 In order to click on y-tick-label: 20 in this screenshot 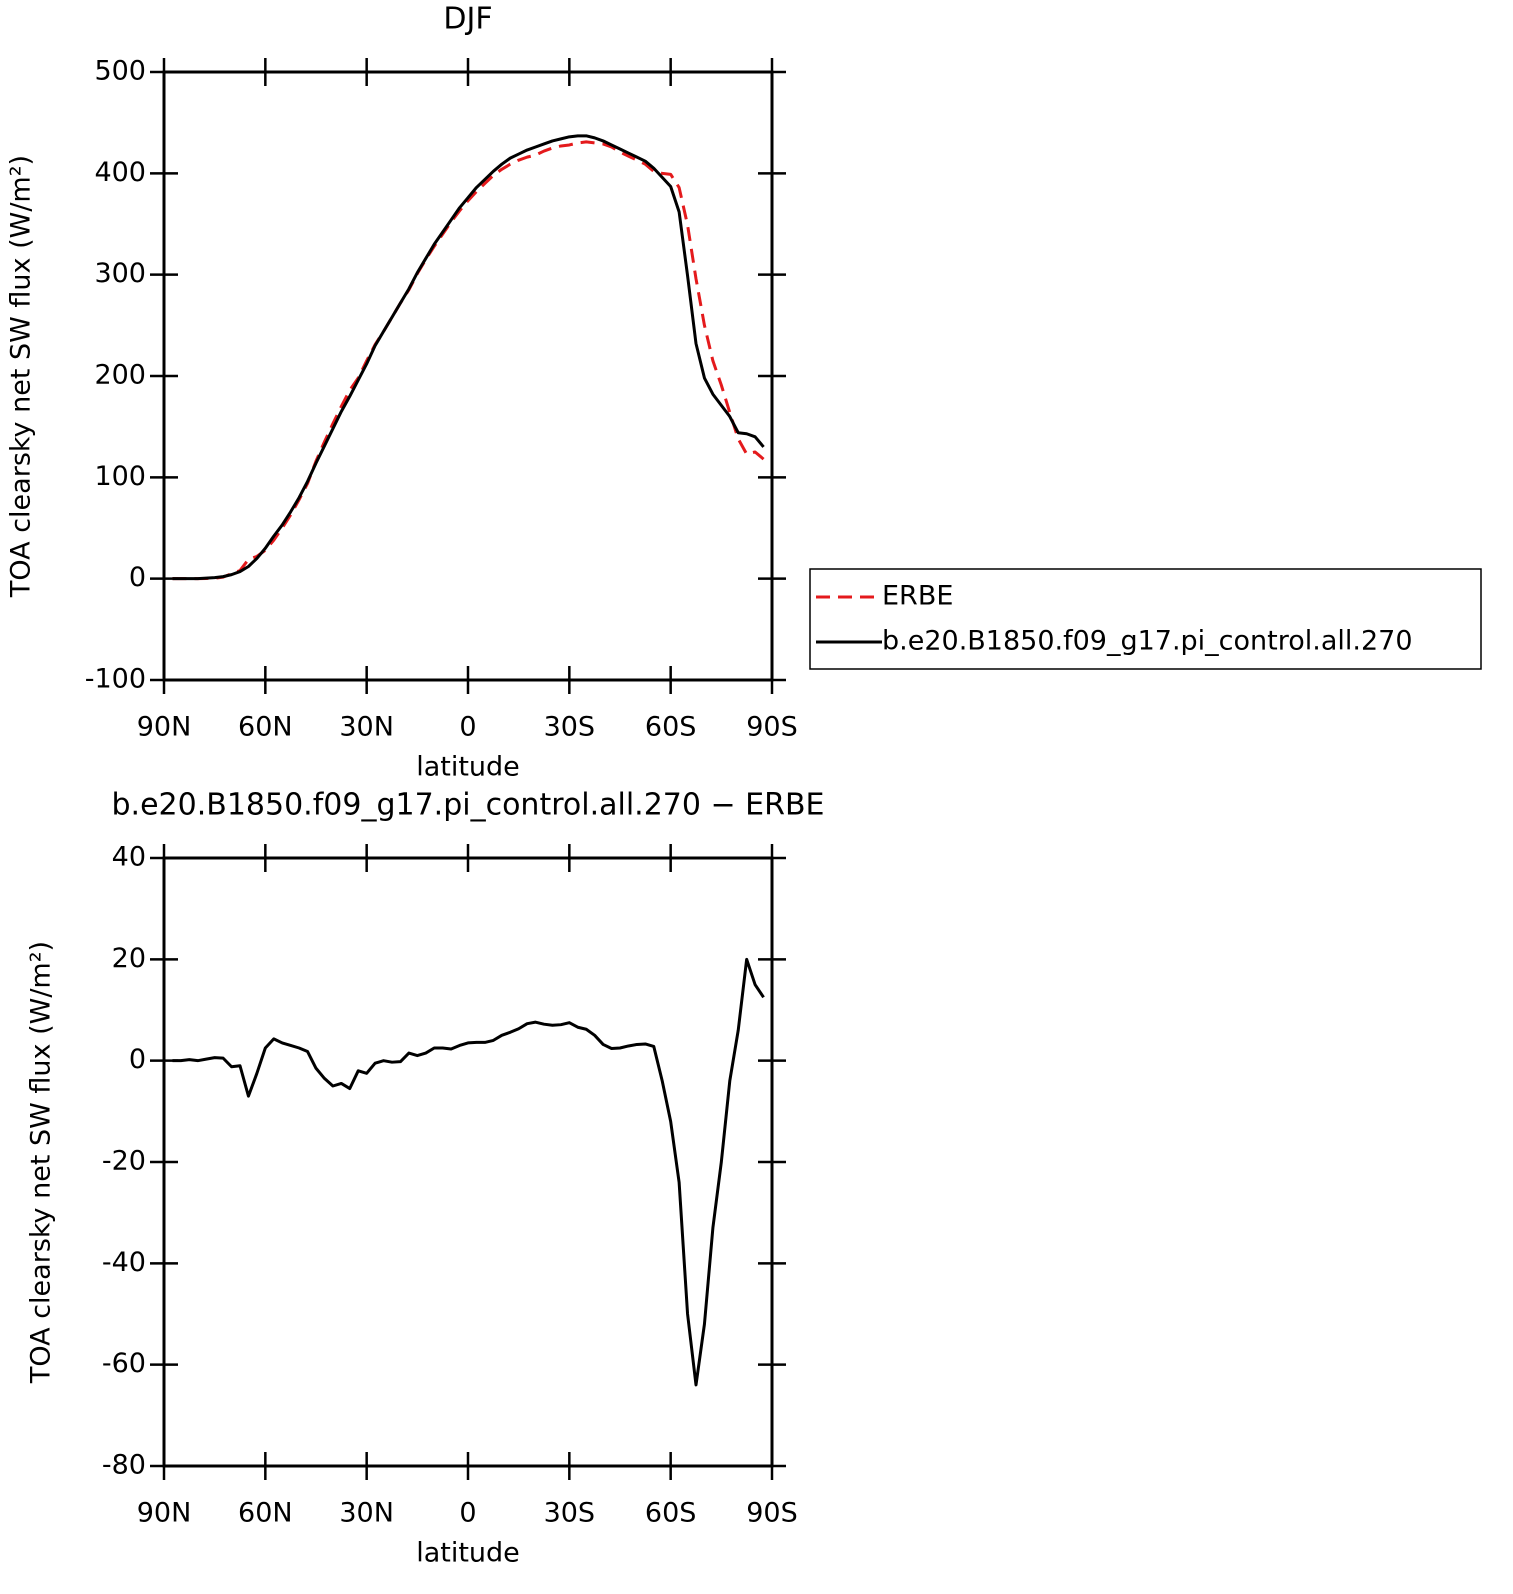, I will do `click(129, 958)`.